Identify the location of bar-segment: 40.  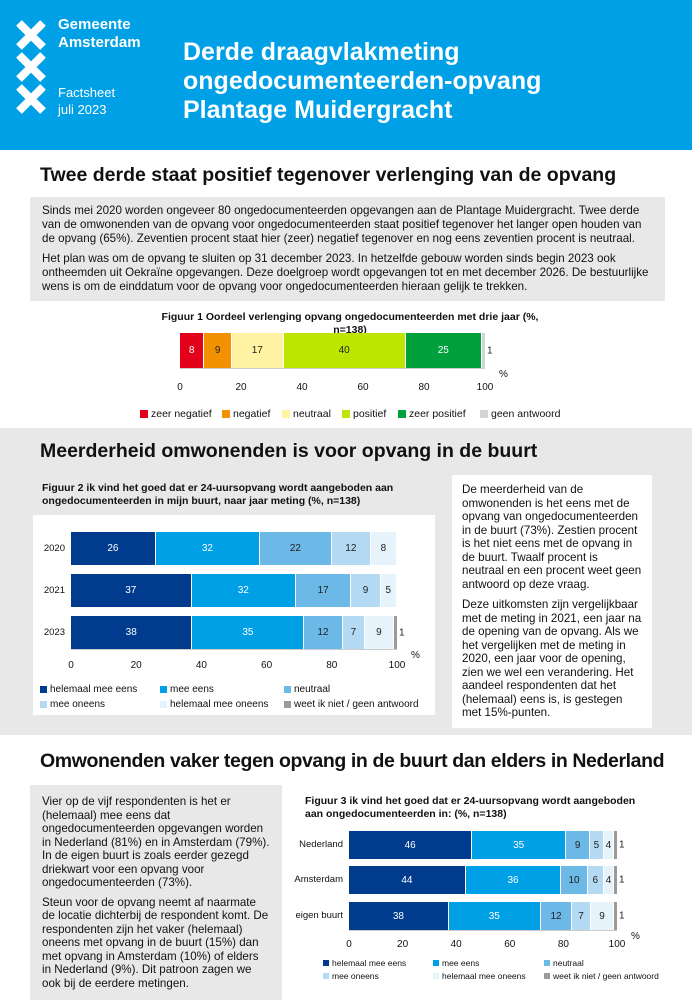
(344, 350).